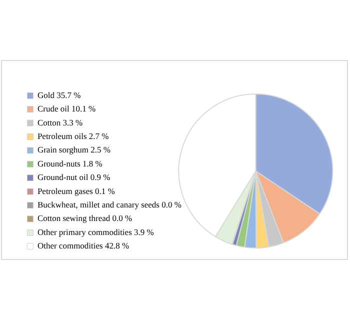 The image size is (350, 322). I want to click on legend-label: Grain sorghum 2.5 %, so click(73, 149).